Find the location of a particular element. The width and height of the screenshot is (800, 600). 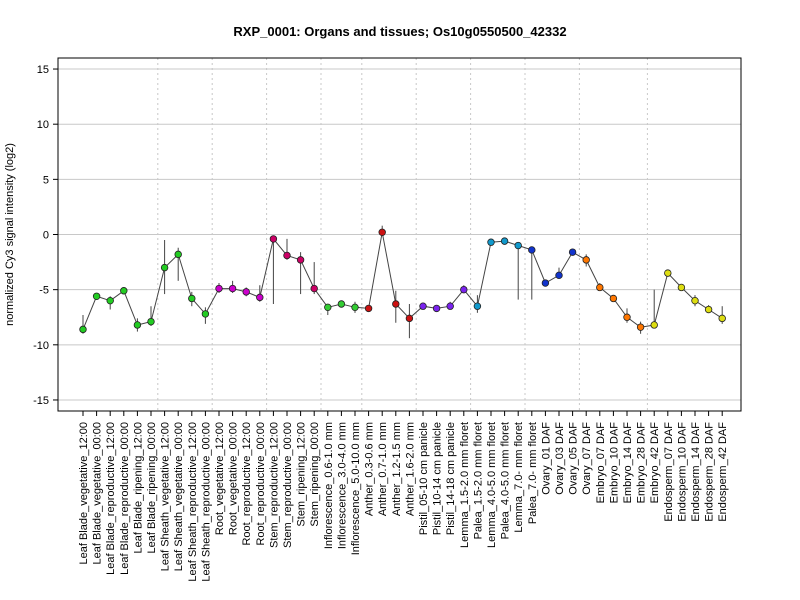

x-tick-label: Leaf Blade_vegetative_00:00 is located at coordinates (98, 493).